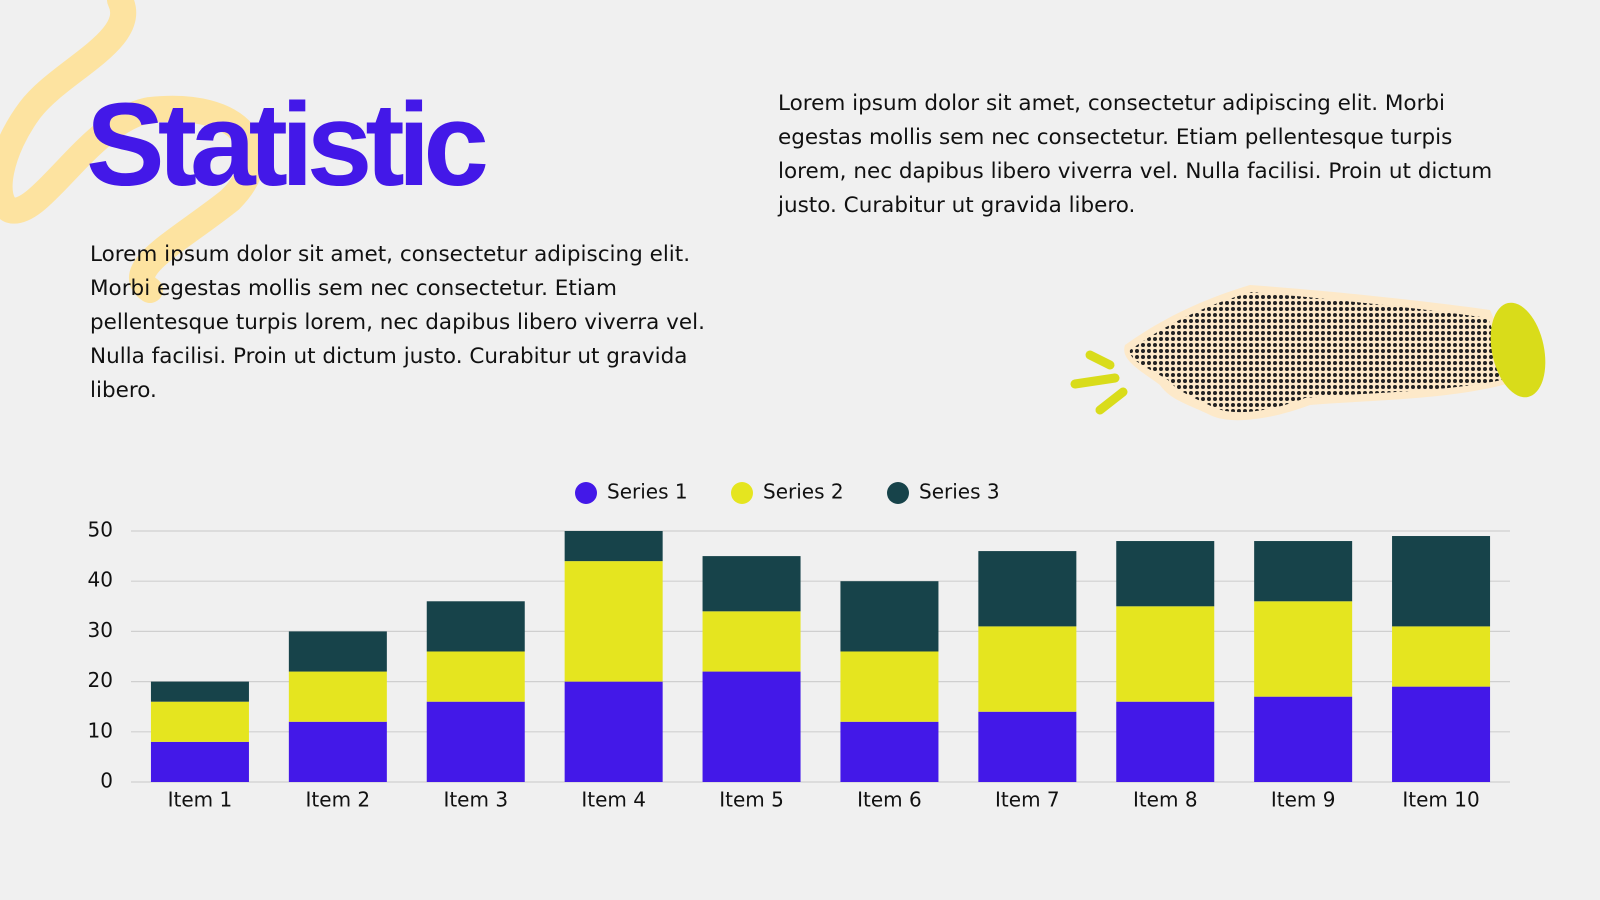 This screenshot has width=1600, height=900. Describe the element at coordinates (287, 145) in the screenshot. I see `title: Statistic` at that location.